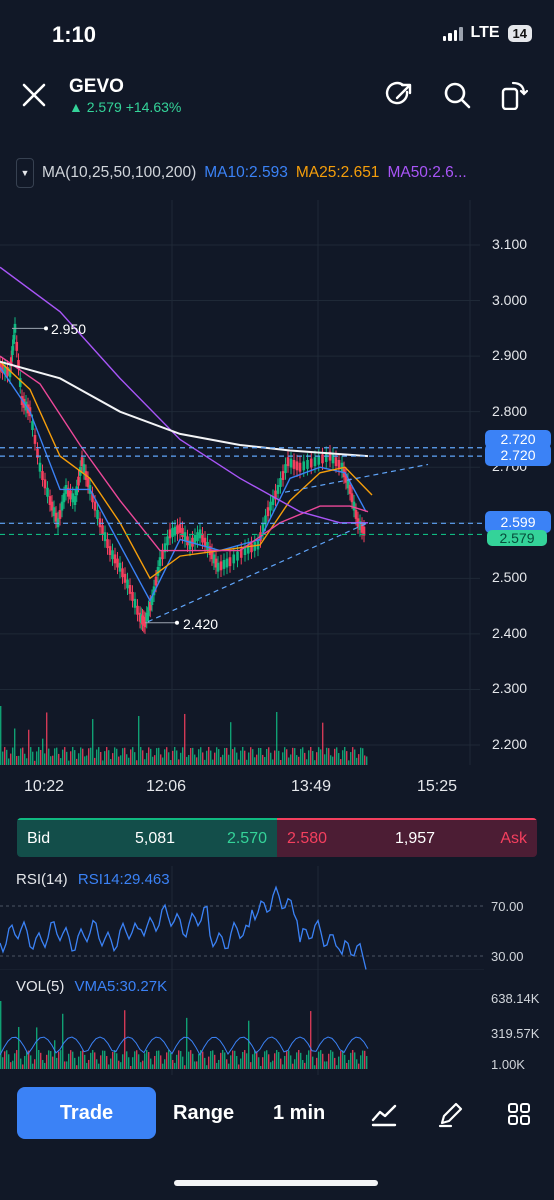 The width and height of the screenshot is (554, 1200). I want to click on time-tick: 15:25, so click(437, 786).